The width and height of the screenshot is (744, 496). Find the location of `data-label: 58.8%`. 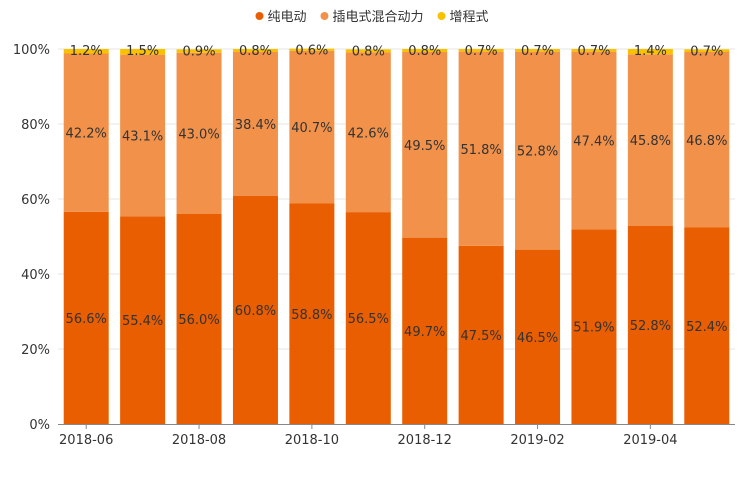

data-label: 58.8% is located at coordinates (311, 315).